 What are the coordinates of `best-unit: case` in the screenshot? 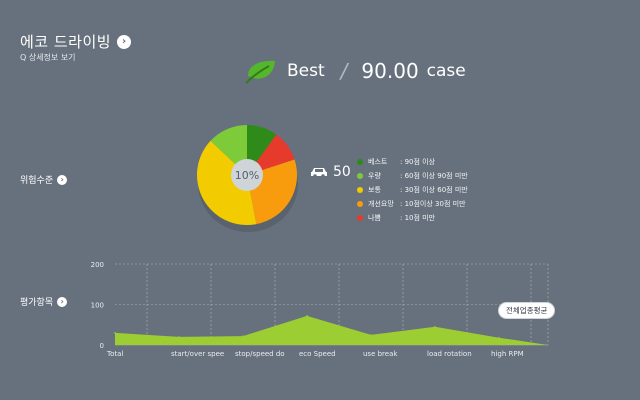 It's located at (446, 71).